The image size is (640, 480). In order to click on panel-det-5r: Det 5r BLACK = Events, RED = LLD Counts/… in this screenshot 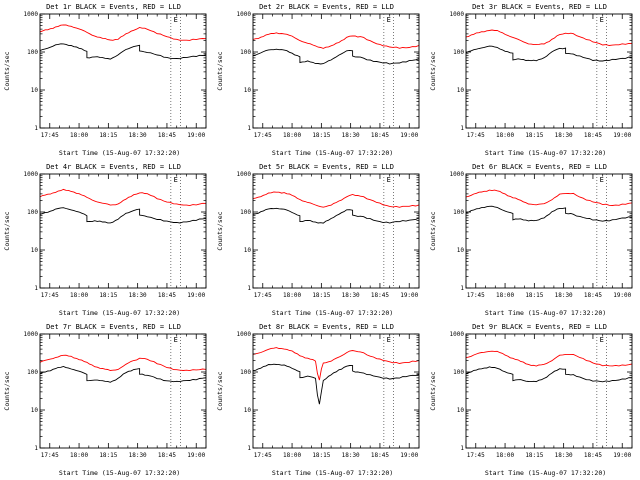, I will do `click(319, 240)`.